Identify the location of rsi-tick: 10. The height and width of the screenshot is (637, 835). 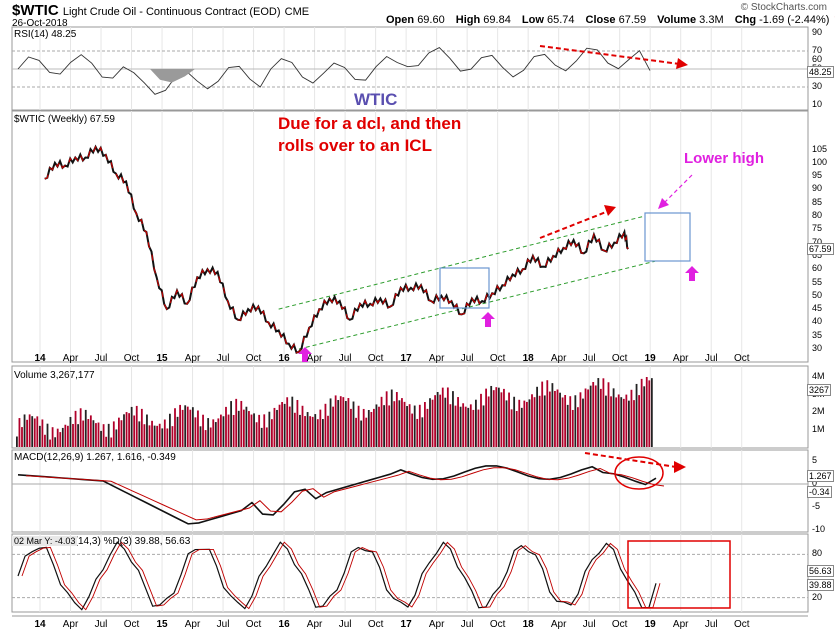
(817, 104).